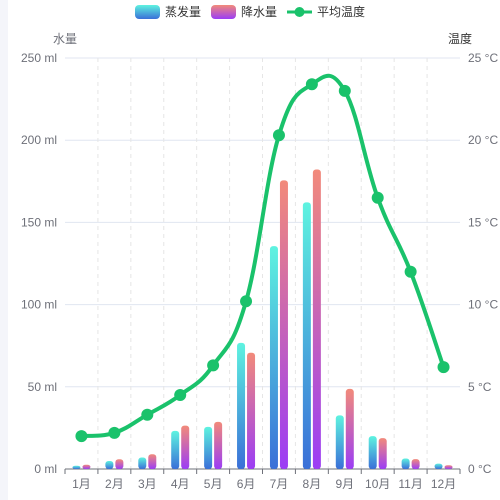 Image resolution: width=500 pixels, height=500 pixels. What do you see at coordinates (483, 263) in the screenshot?
I see `right-axis-ticks: 0 °C 5 °C 10 °C 15 °C 20 °C 25 °C` at bounding box center [483, 263].